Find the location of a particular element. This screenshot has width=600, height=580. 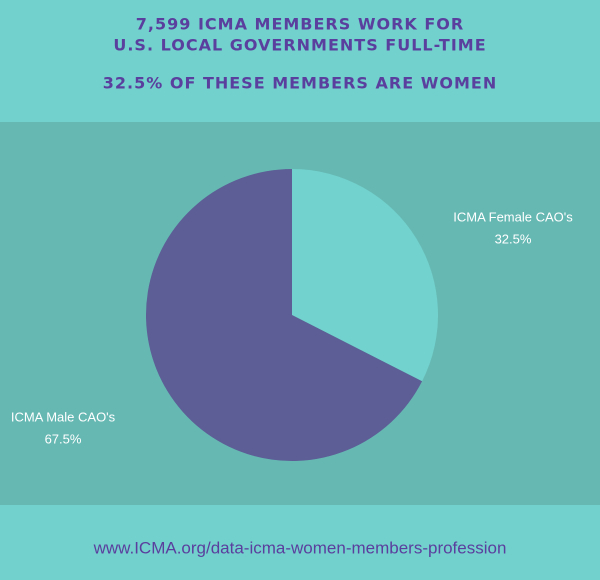

chart-subtitle: 32.5% OF THESE MEMBERS ARE WOMEN is located at coordinates (300, 83).